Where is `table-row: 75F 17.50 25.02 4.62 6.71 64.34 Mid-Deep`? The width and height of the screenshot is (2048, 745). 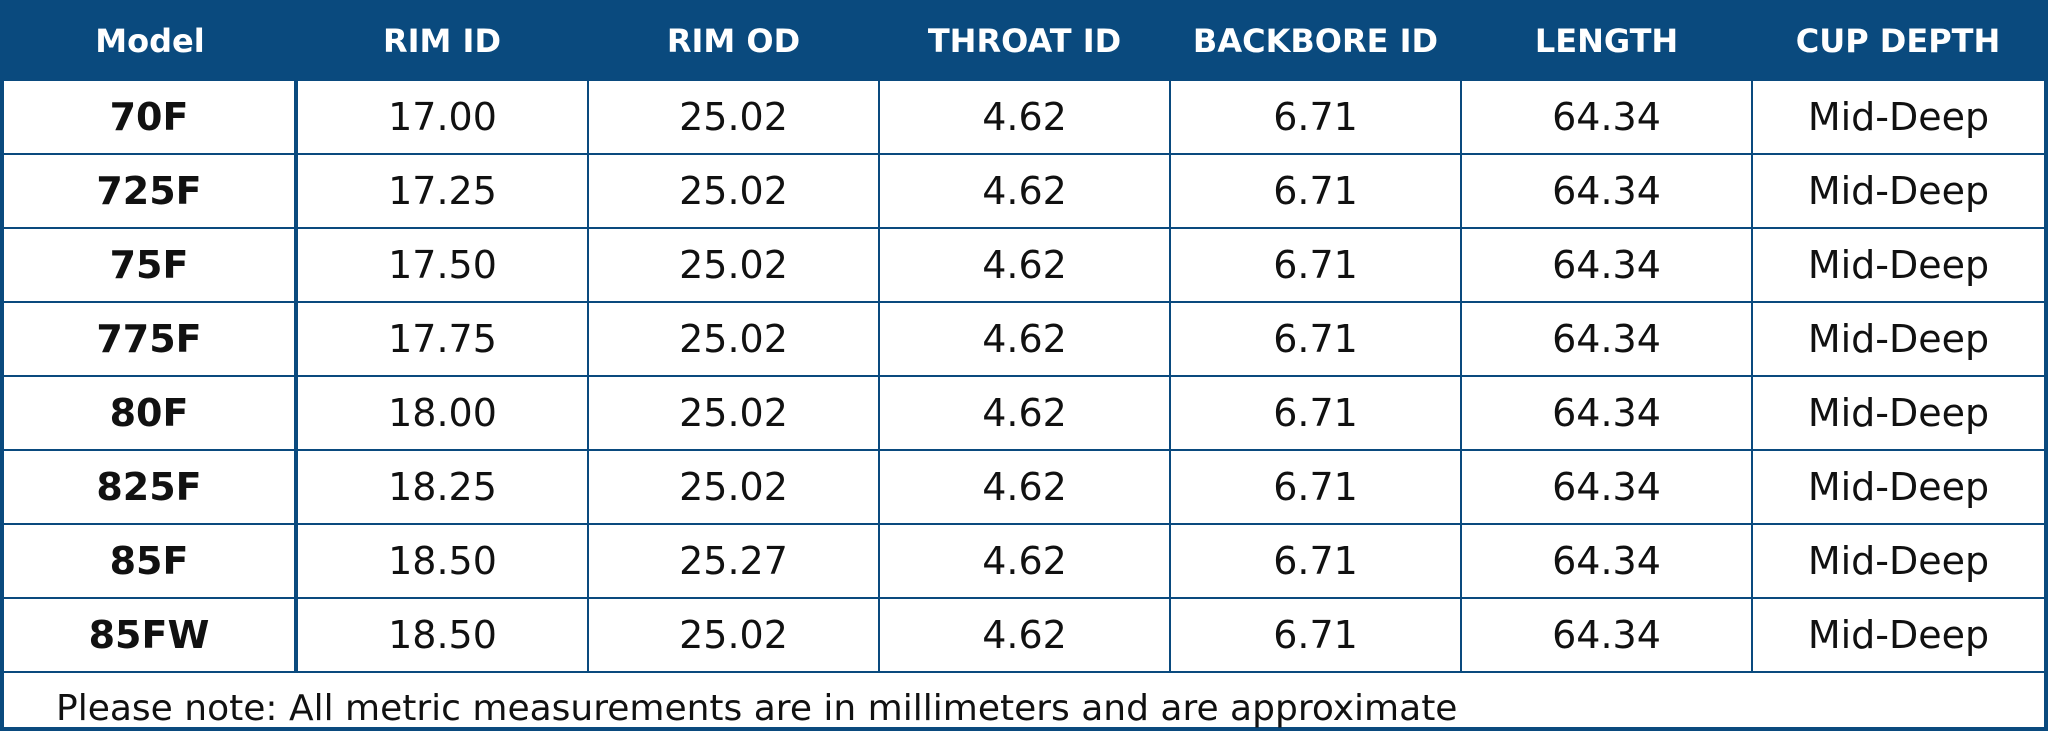 table-row: 75F 17.50 25.02 4.62 6.71 64.34 Mid-Deep is located at coordinates (1024, 265).